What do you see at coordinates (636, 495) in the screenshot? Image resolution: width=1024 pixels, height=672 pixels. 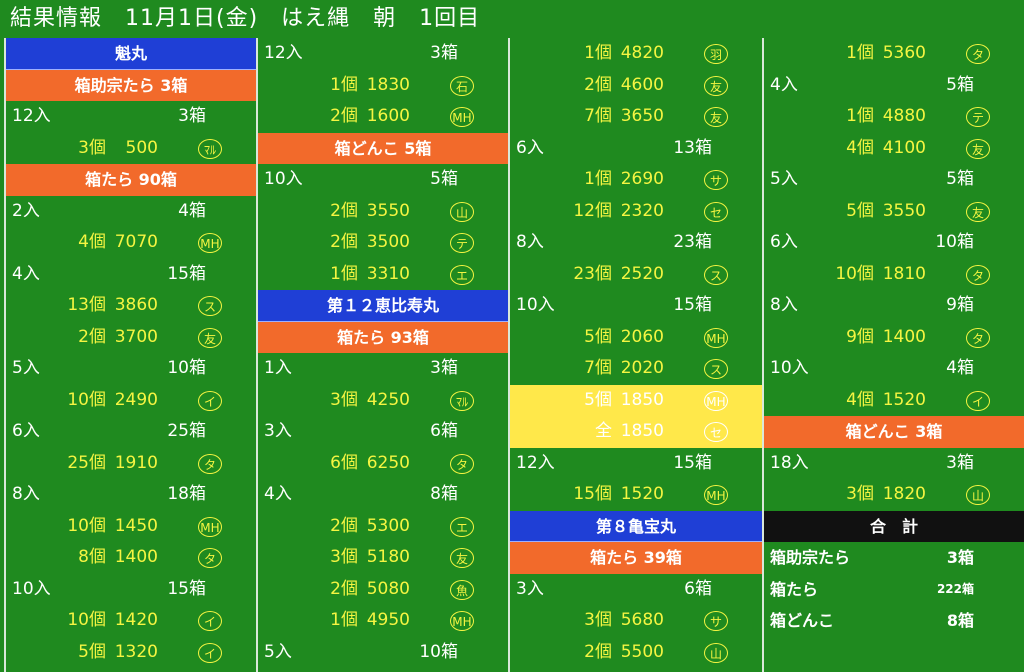 I see `price-row: 15個 1520 MH` at bounding box center [636, 495].